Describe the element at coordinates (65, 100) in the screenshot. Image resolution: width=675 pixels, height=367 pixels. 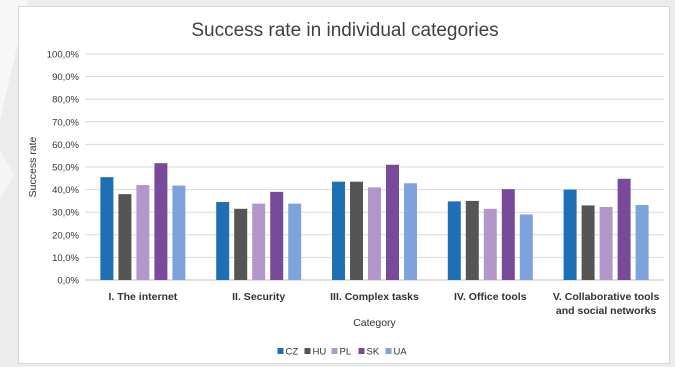
I see `y-tick-label: 80,0%` at that location.